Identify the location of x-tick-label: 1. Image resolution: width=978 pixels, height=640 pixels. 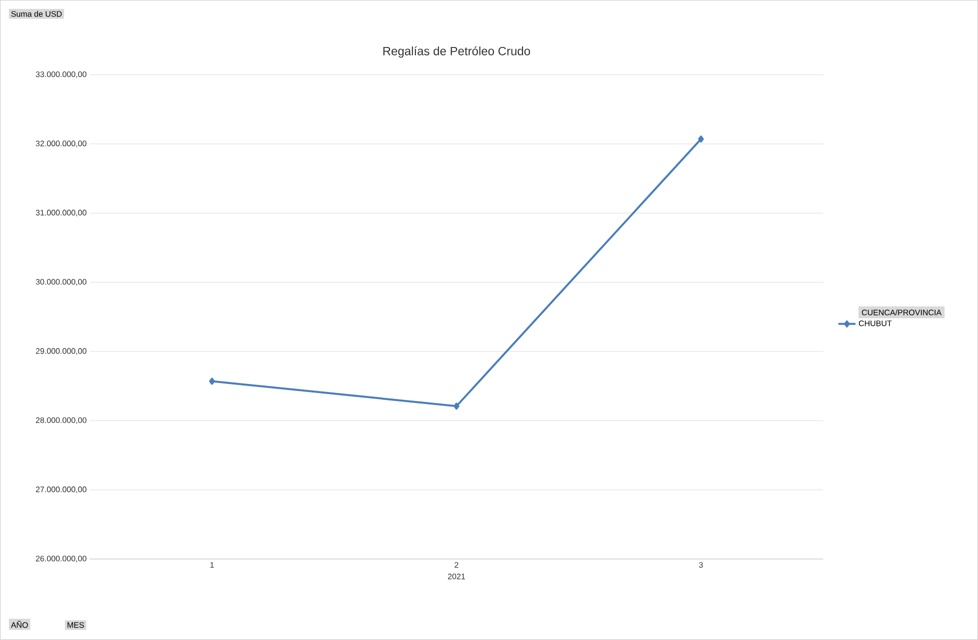
(212, 565).